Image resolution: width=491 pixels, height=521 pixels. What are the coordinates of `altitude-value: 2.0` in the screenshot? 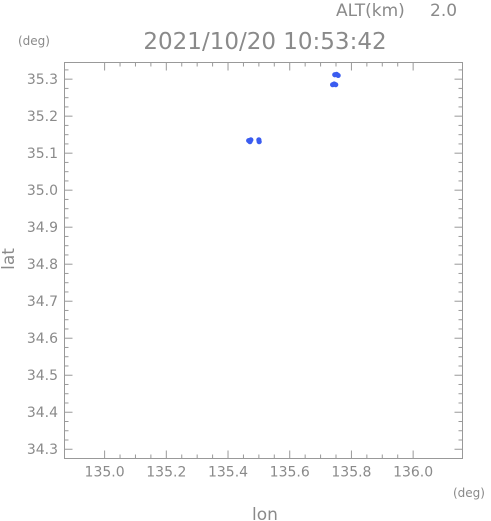 It's located at (443, 11).